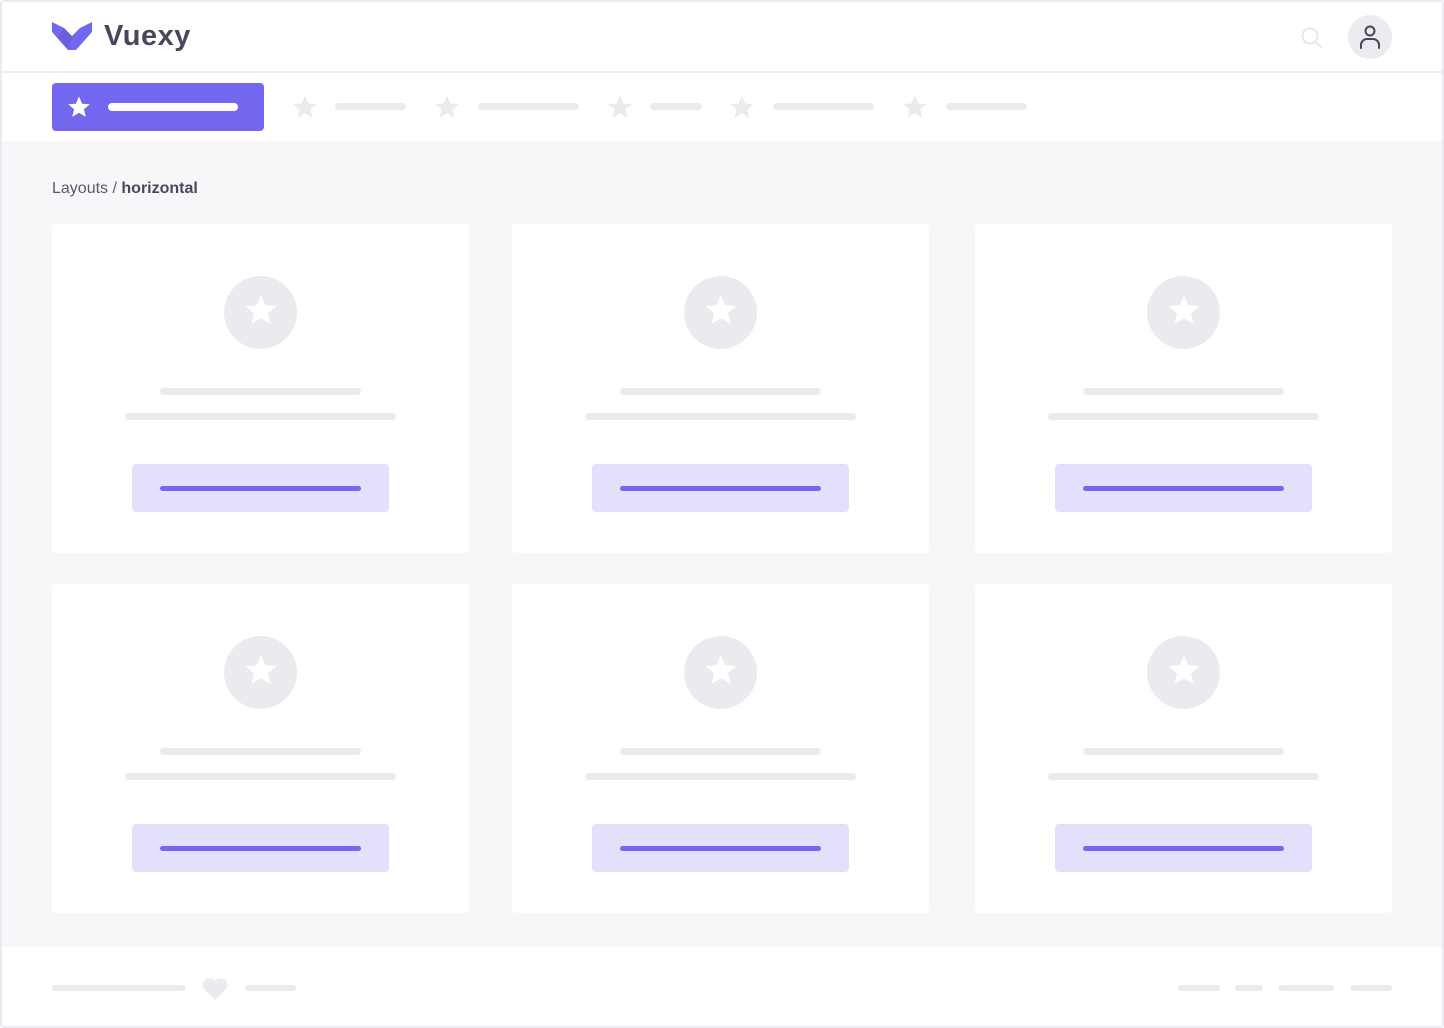 The width and height of the screenshot is (1444, 1028). I want to click on search-icon, so click(1312, 38).